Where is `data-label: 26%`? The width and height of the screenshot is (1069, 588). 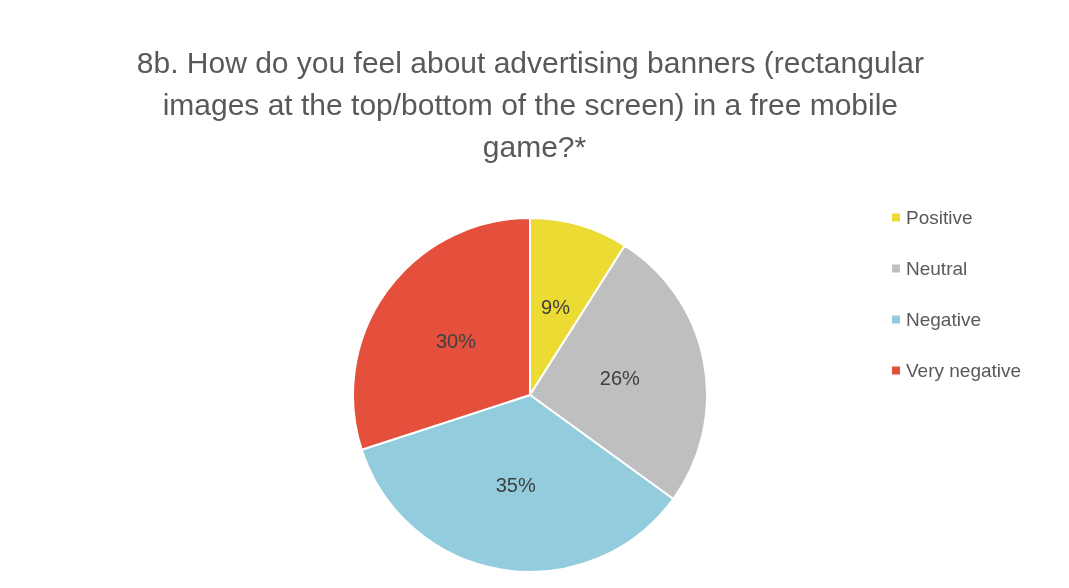
data-label: 26% is located at coordinates (620, 377).